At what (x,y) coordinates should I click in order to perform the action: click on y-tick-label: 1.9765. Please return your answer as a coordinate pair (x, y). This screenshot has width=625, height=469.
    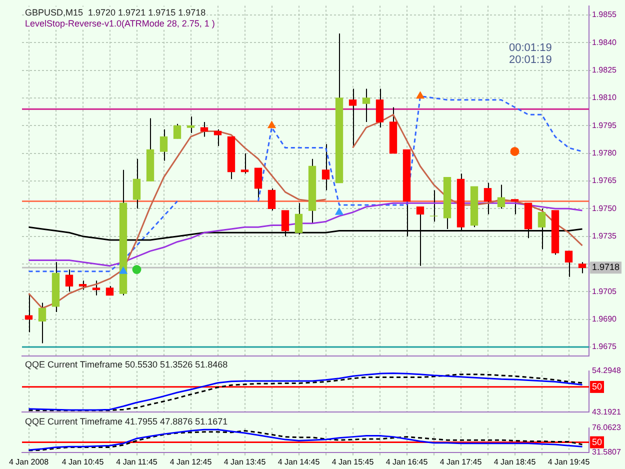
    Looking at the image, I should click on (605, 181).